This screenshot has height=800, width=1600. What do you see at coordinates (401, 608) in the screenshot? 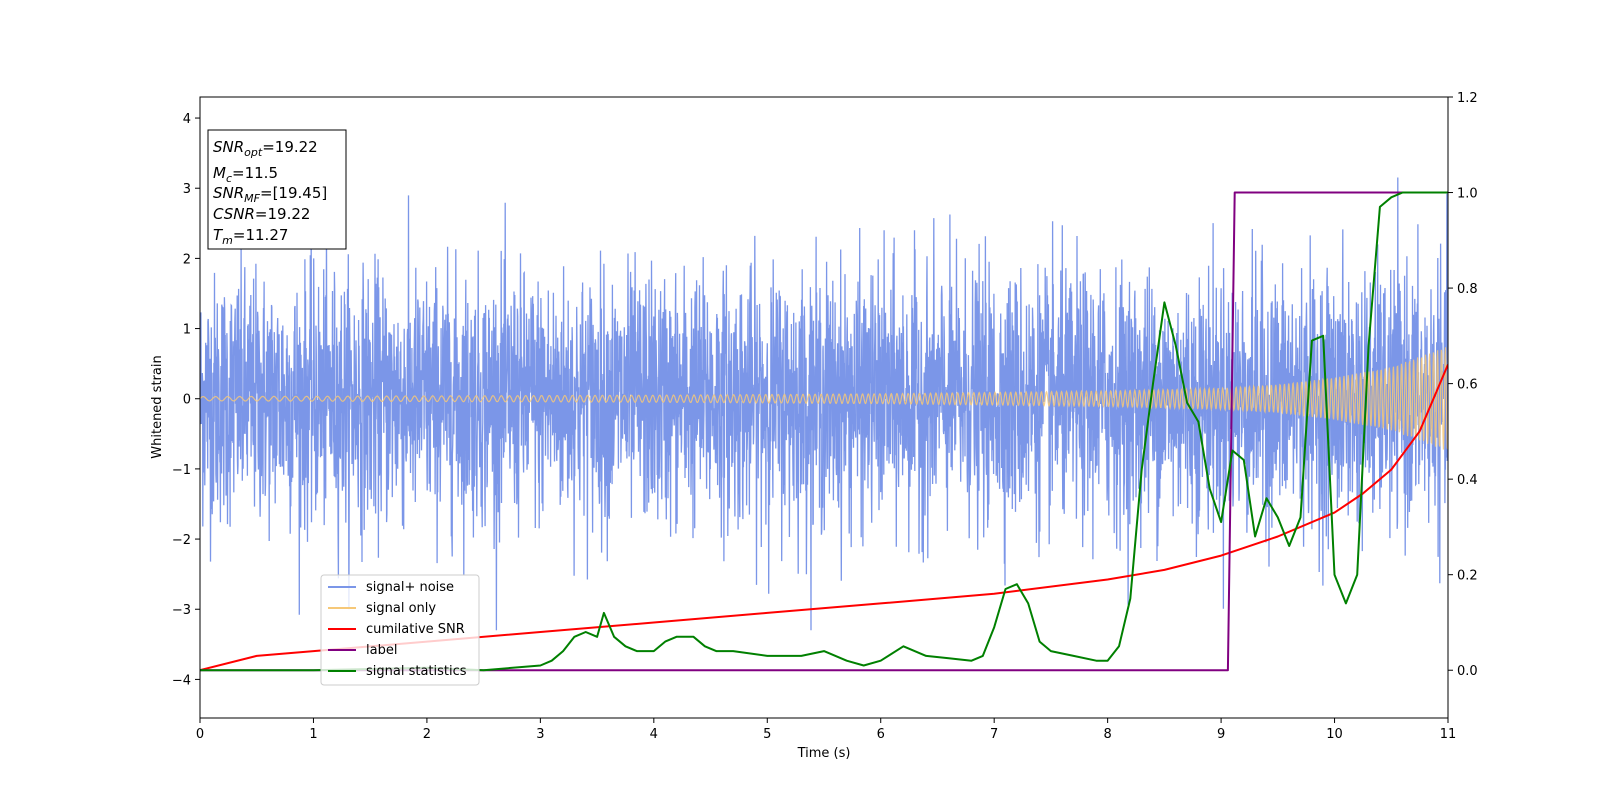
I see `legend-label-signal-only: signal only` at bounding box center [401, 608].